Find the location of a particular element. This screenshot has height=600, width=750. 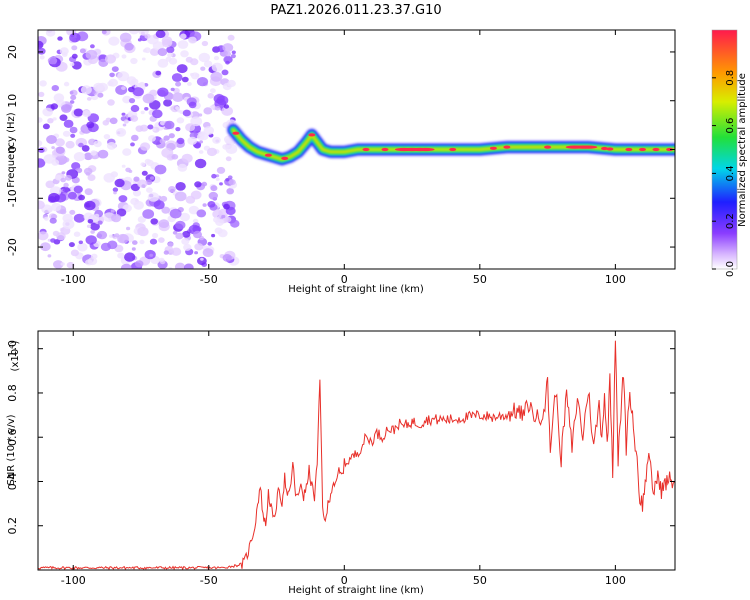

x-tick-label: -50 is located at coordinates (209, 580).